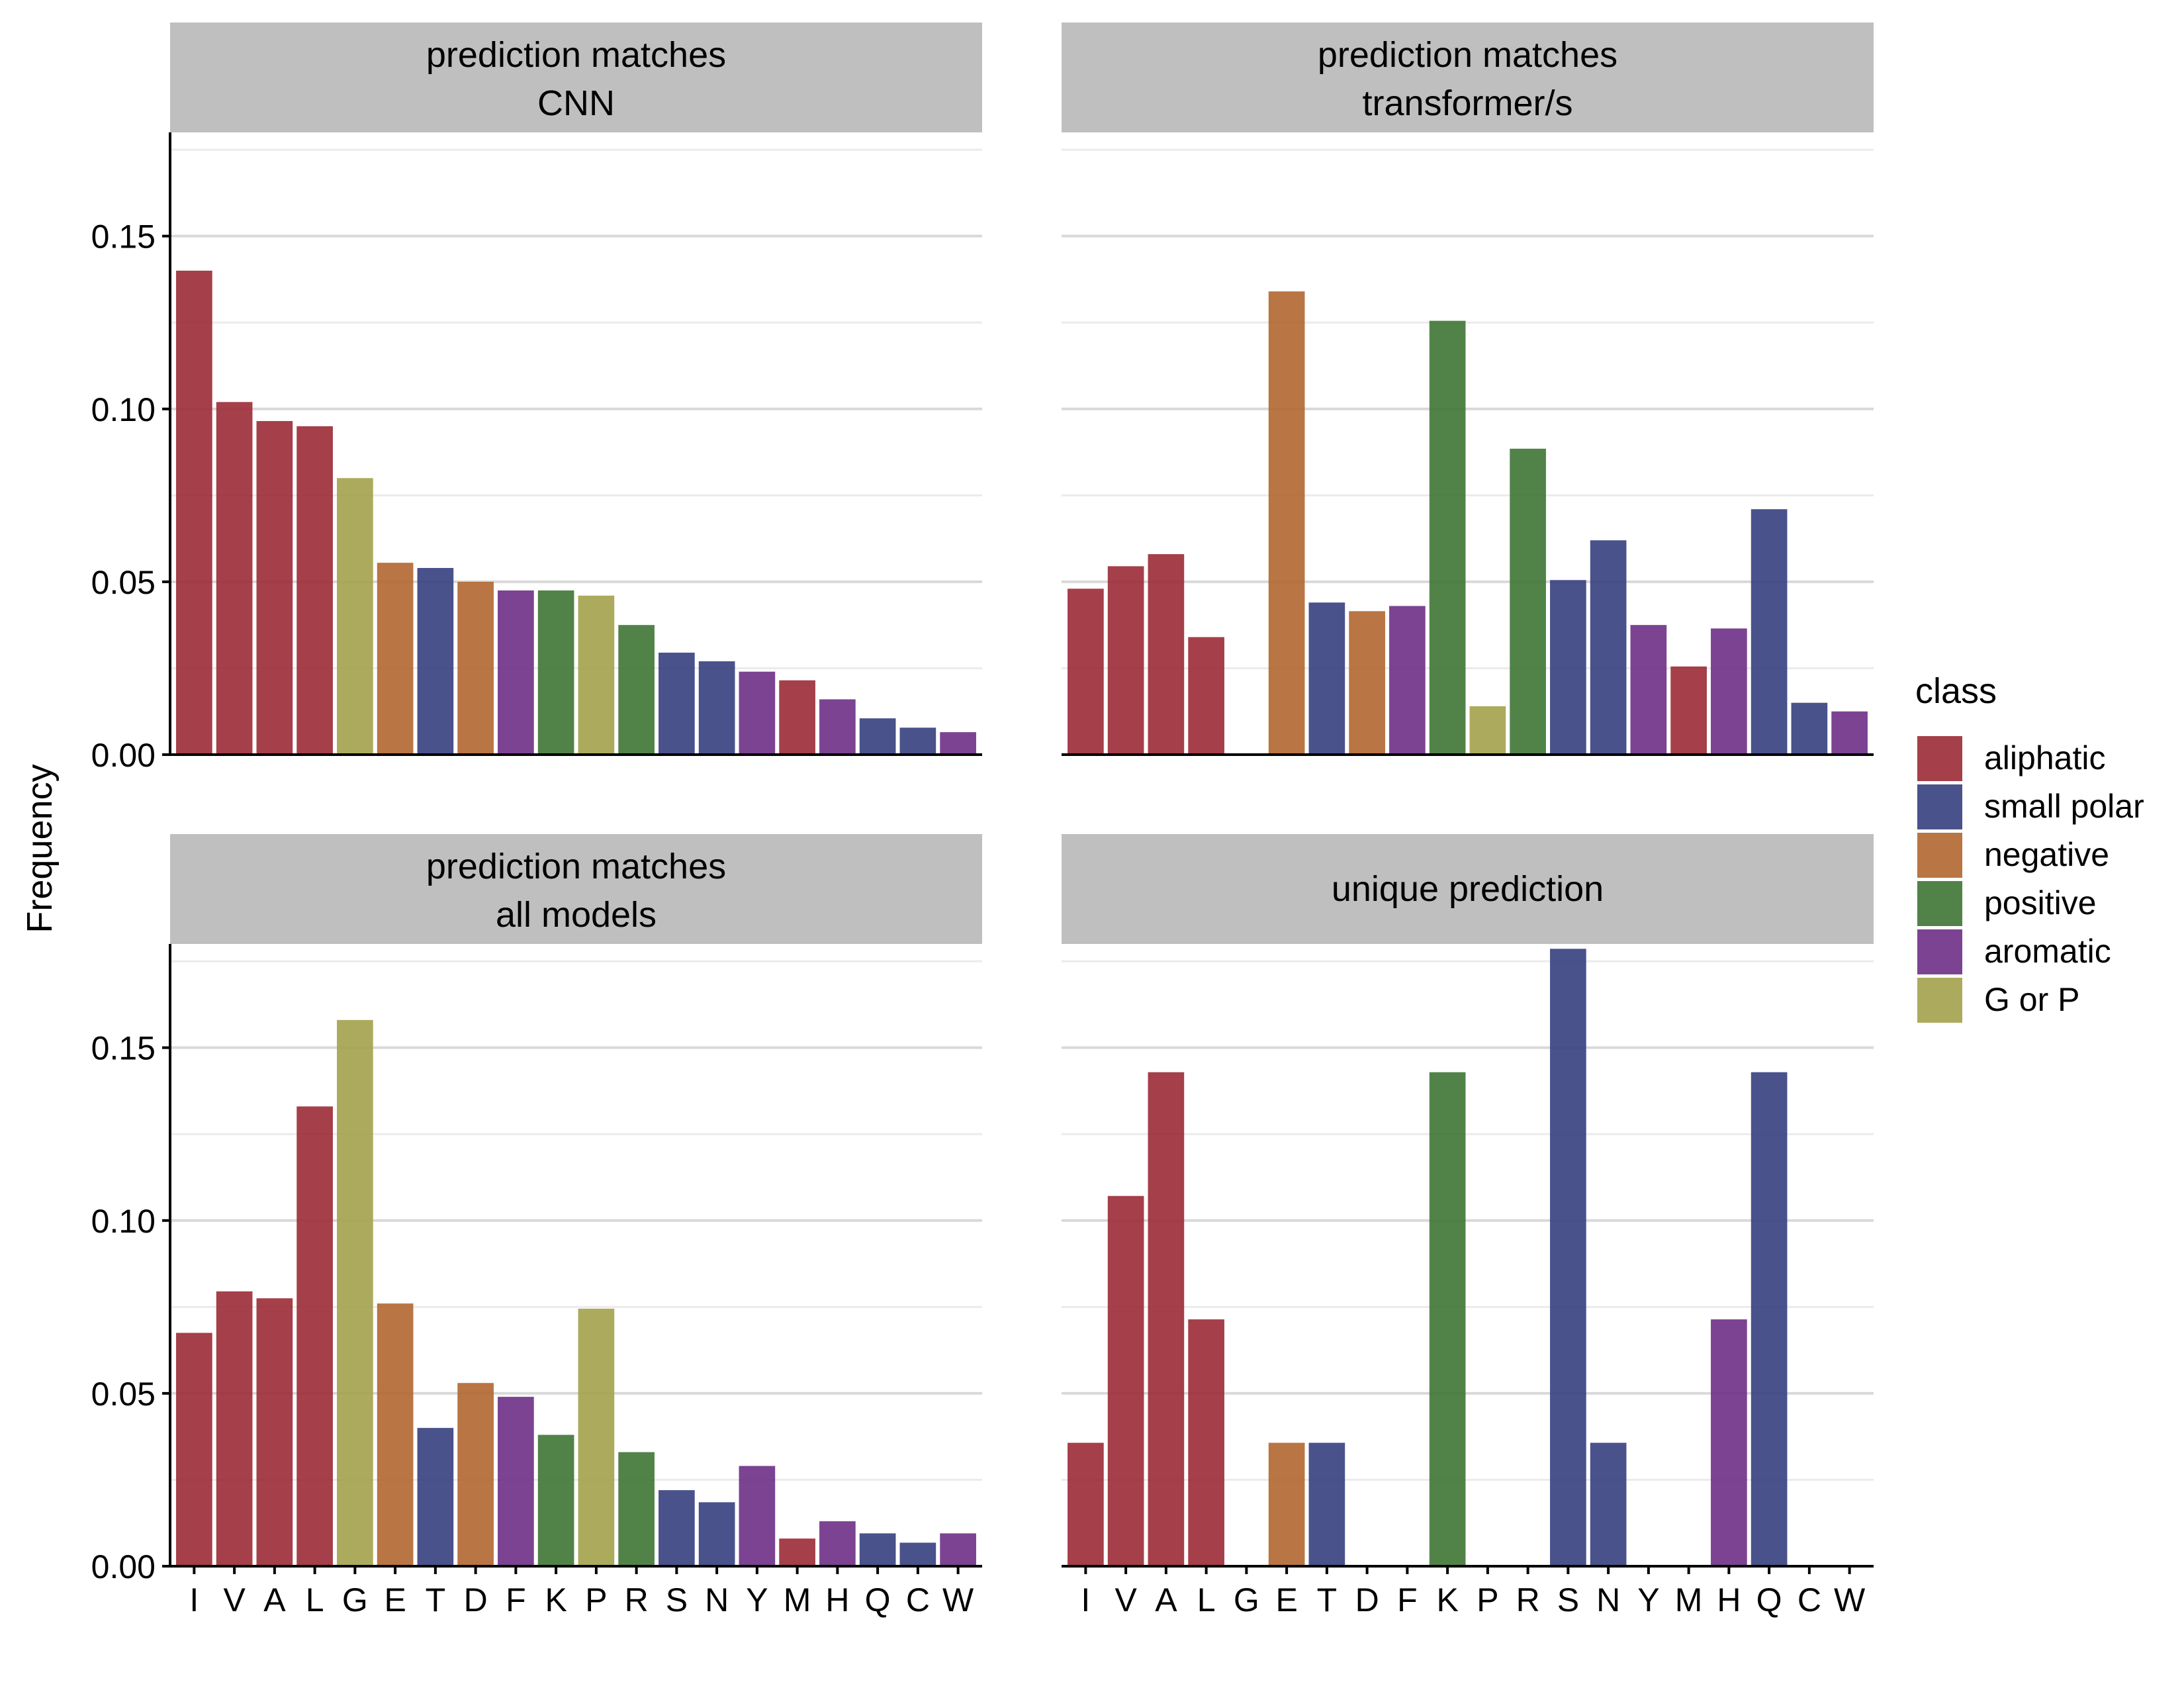 This screenshot has height=1688, width=2184. I want to click on y-tick-label: 0.05, so click(124, 1394).